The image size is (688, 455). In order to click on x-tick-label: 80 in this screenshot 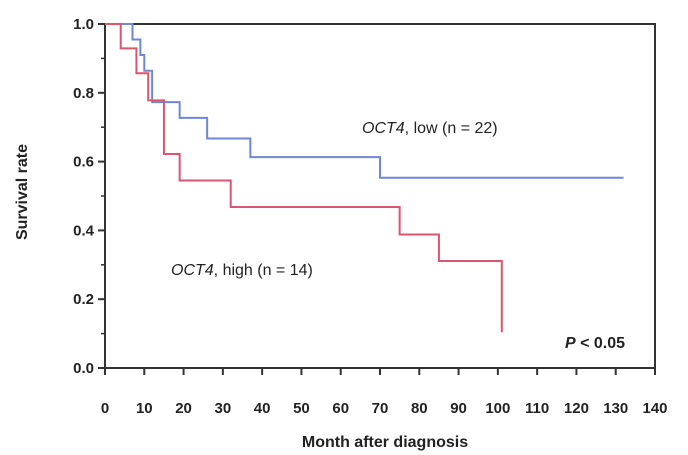, I will do `click(419, 408)`.